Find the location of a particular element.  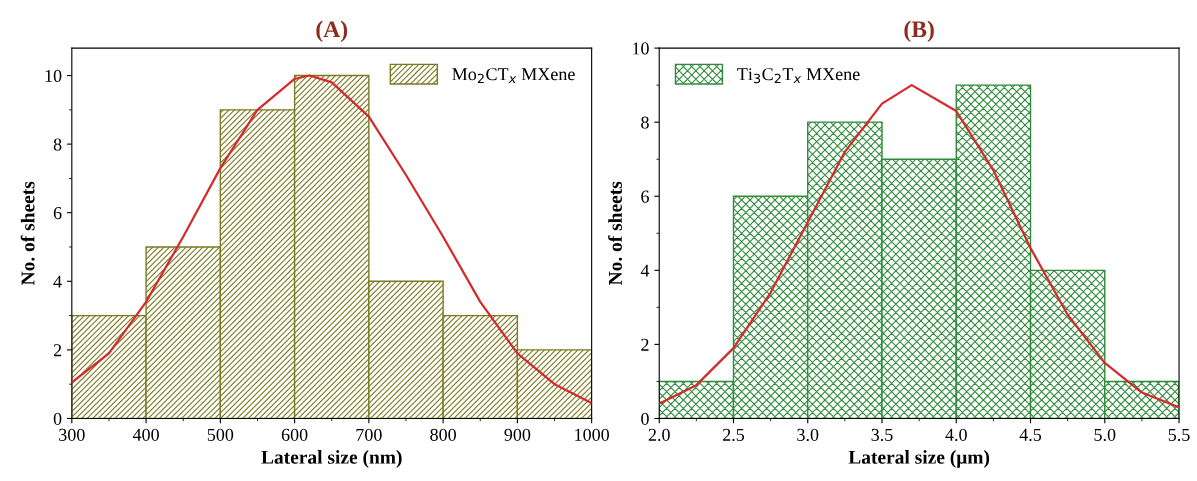

x-tick-label: 800 is located at coordinates (443, 434).